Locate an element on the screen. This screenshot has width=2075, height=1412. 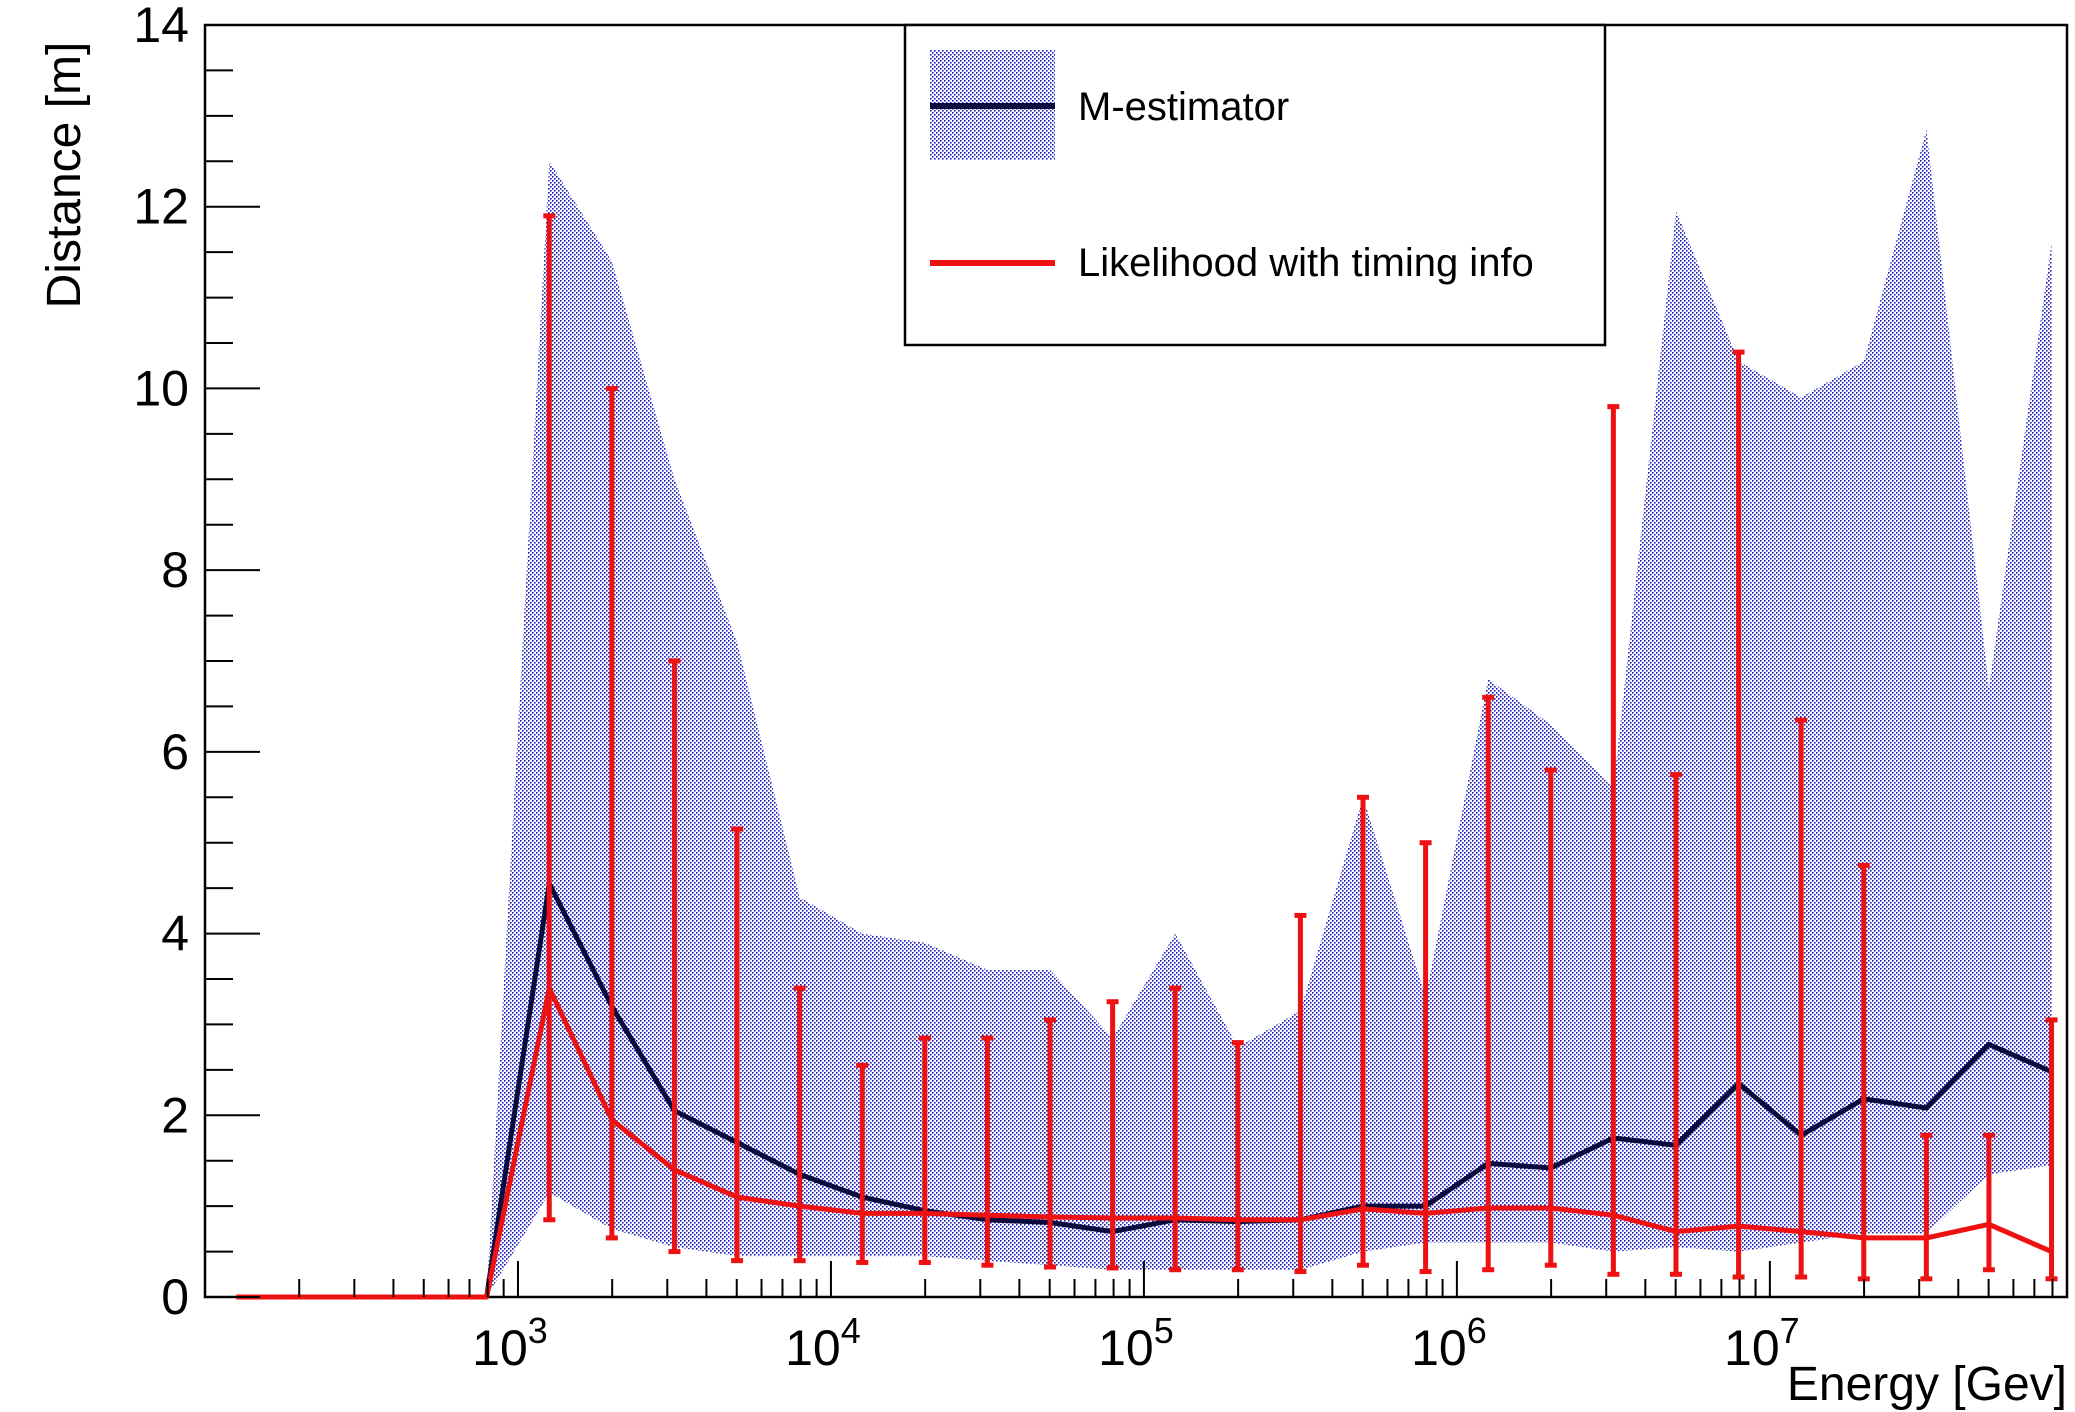
x-axis-title: Energy [Gev] is located at coordinates (1927, 1384).